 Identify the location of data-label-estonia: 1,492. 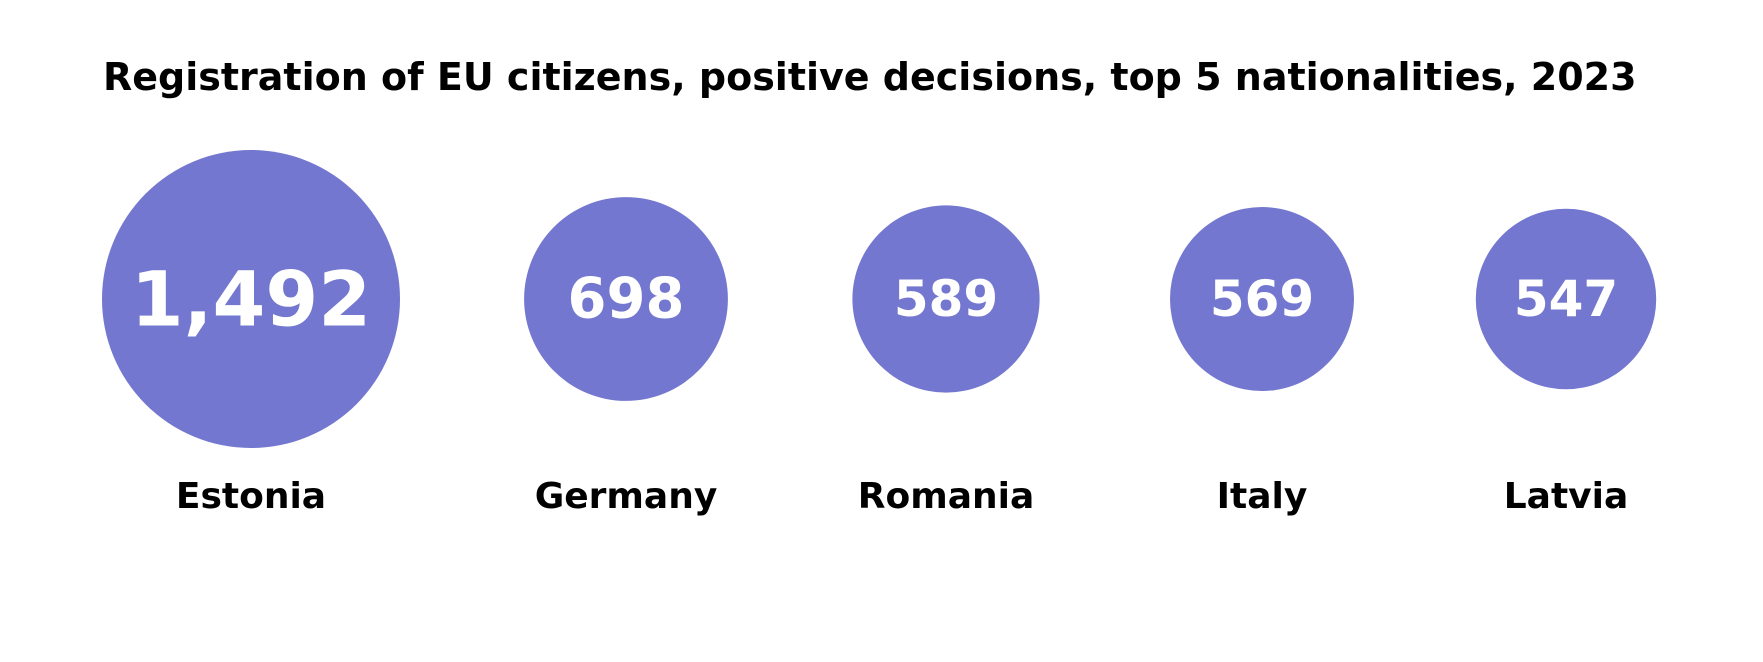
(251, 299).